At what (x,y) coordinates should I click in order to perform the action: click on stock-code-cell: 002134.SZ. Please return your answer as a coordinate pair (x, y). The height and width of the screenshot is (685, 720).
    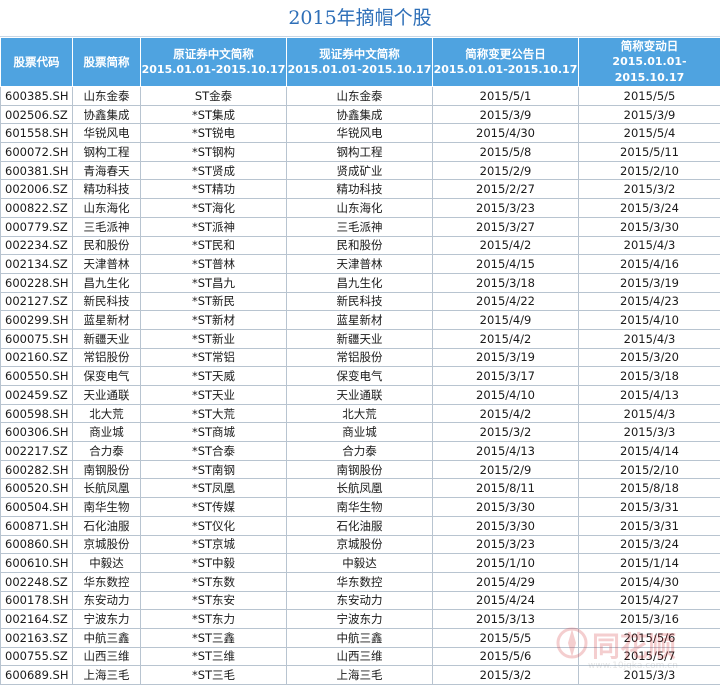
    Looking at the image, I should click on (36, 264).